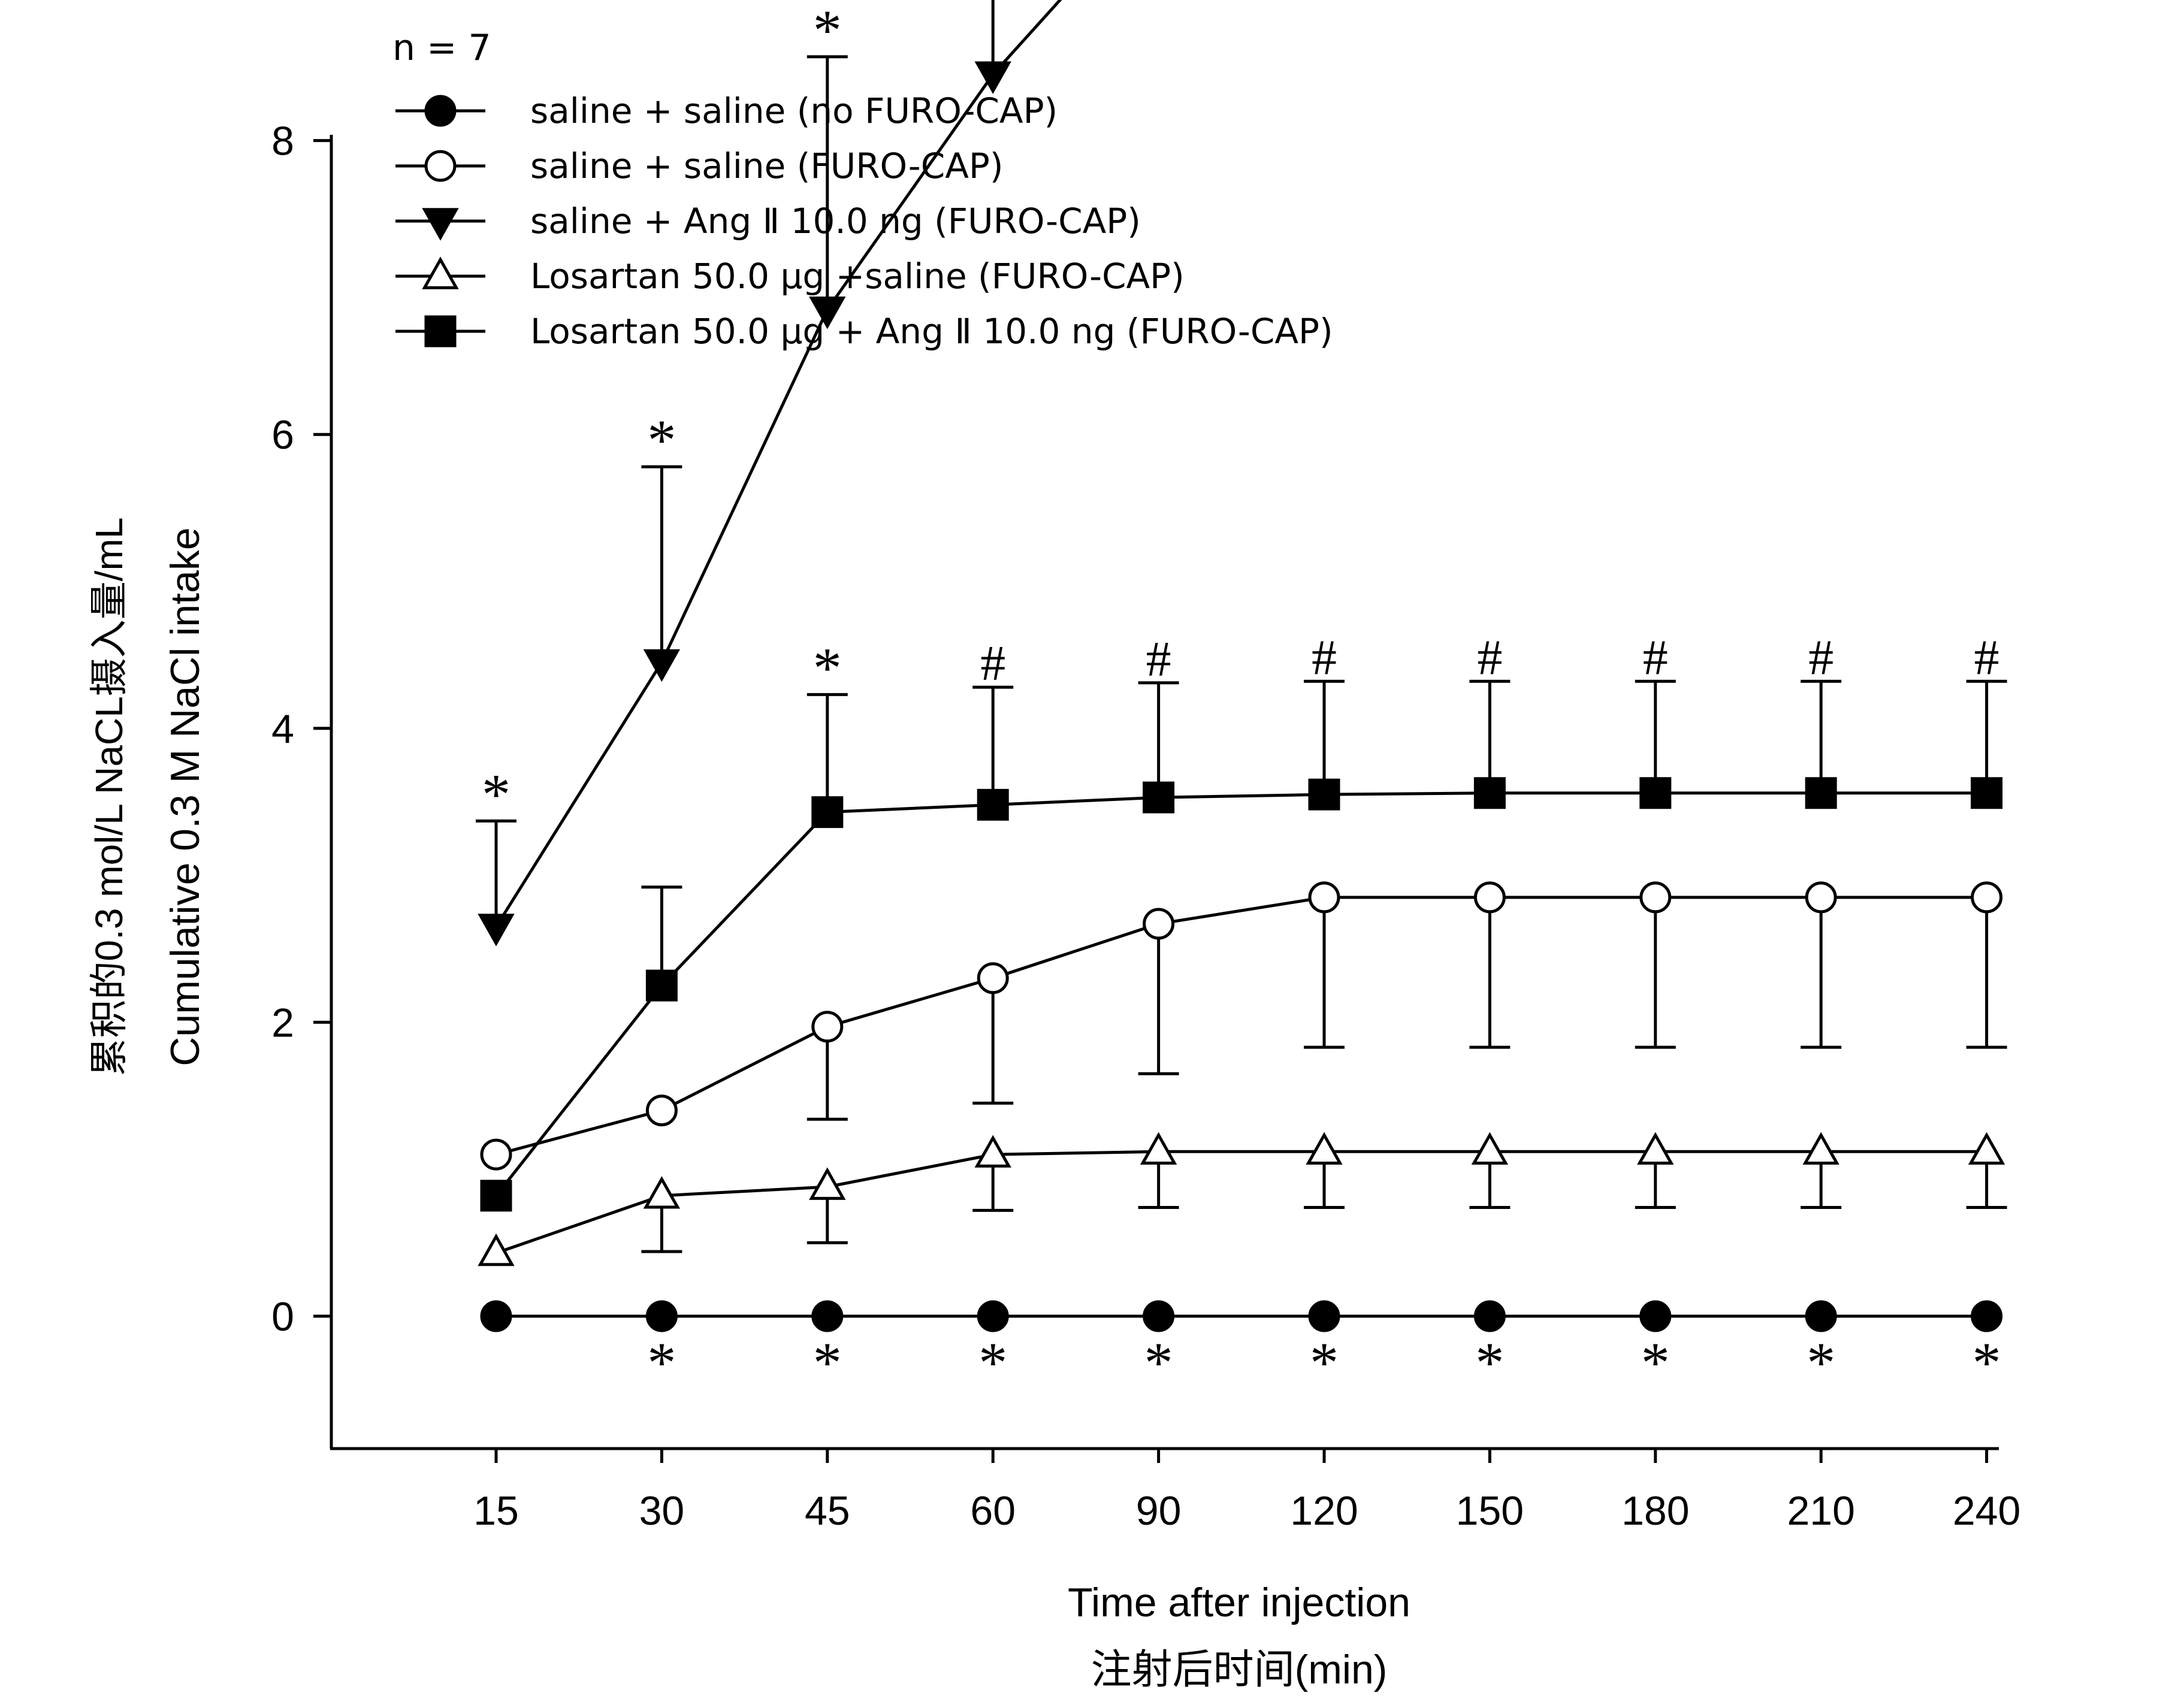 This screenshot has height=1705, width=2184. Describe the element at coordinates (836, 221) in the screenshot. I see `legend-label: saline + Ang Ⅱ 10.0 ng (FURO-CAP)` at that location.